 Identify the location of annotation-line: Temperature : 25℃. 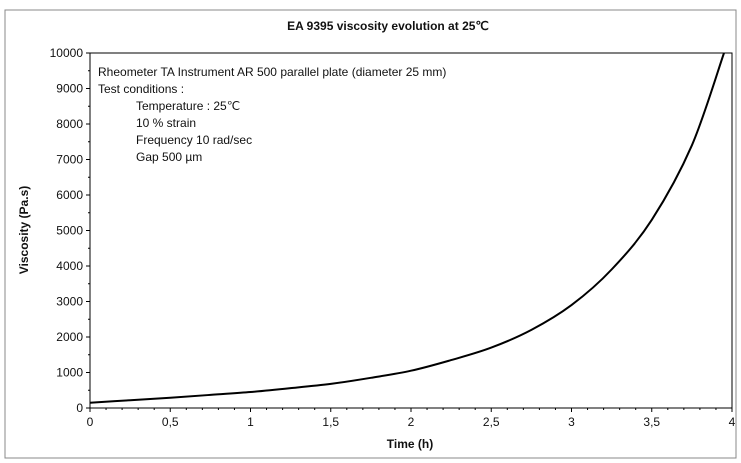
(188, 106).